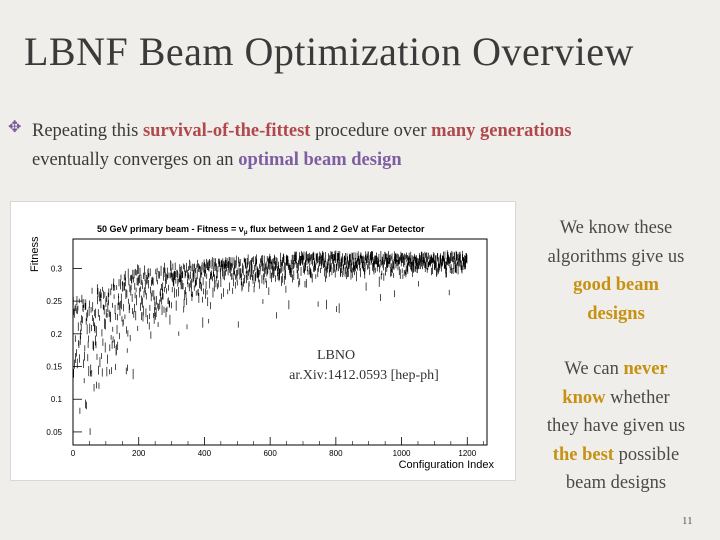 The height and width of the screenshot is (540, 720). What do you see at coordinates (402, 453) in the screenshot?
I see `x-tick-label: 1000` at bounding box center [402, 453].